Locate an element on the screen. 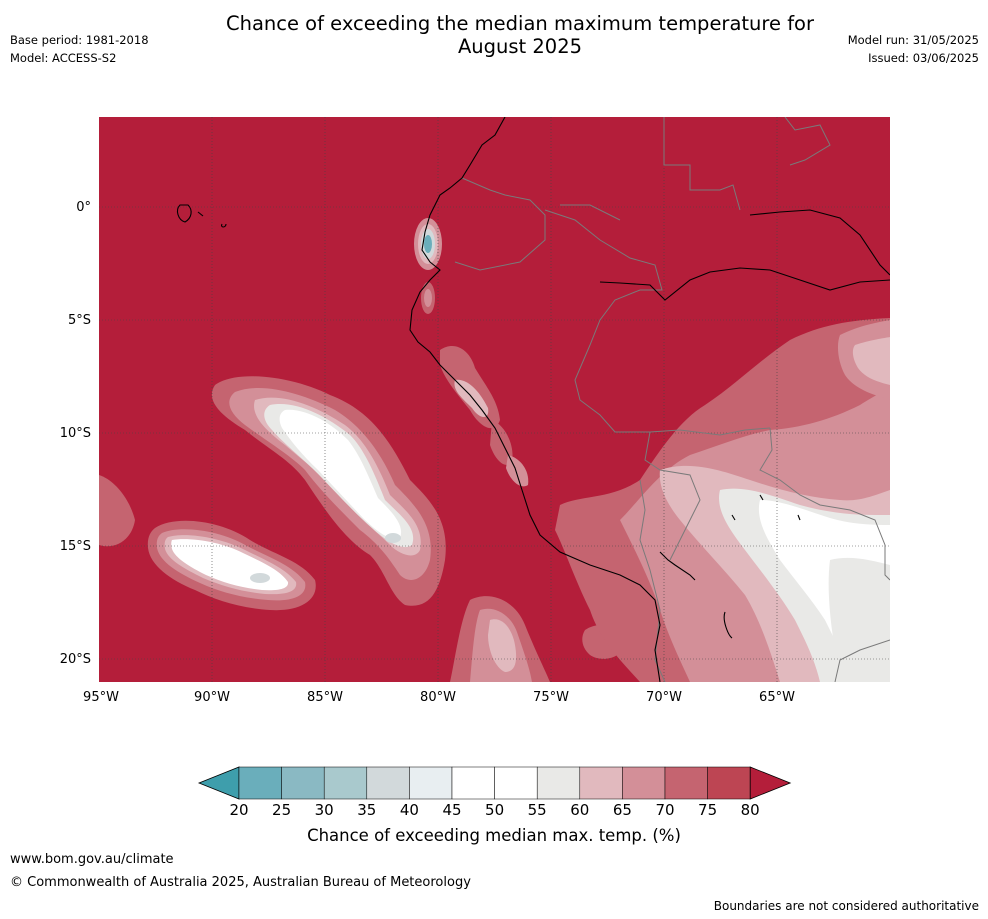 Image resolution: width=988 pixels, height=919 pixels. lat-label: 5°S is located at coordinates (79, 320).